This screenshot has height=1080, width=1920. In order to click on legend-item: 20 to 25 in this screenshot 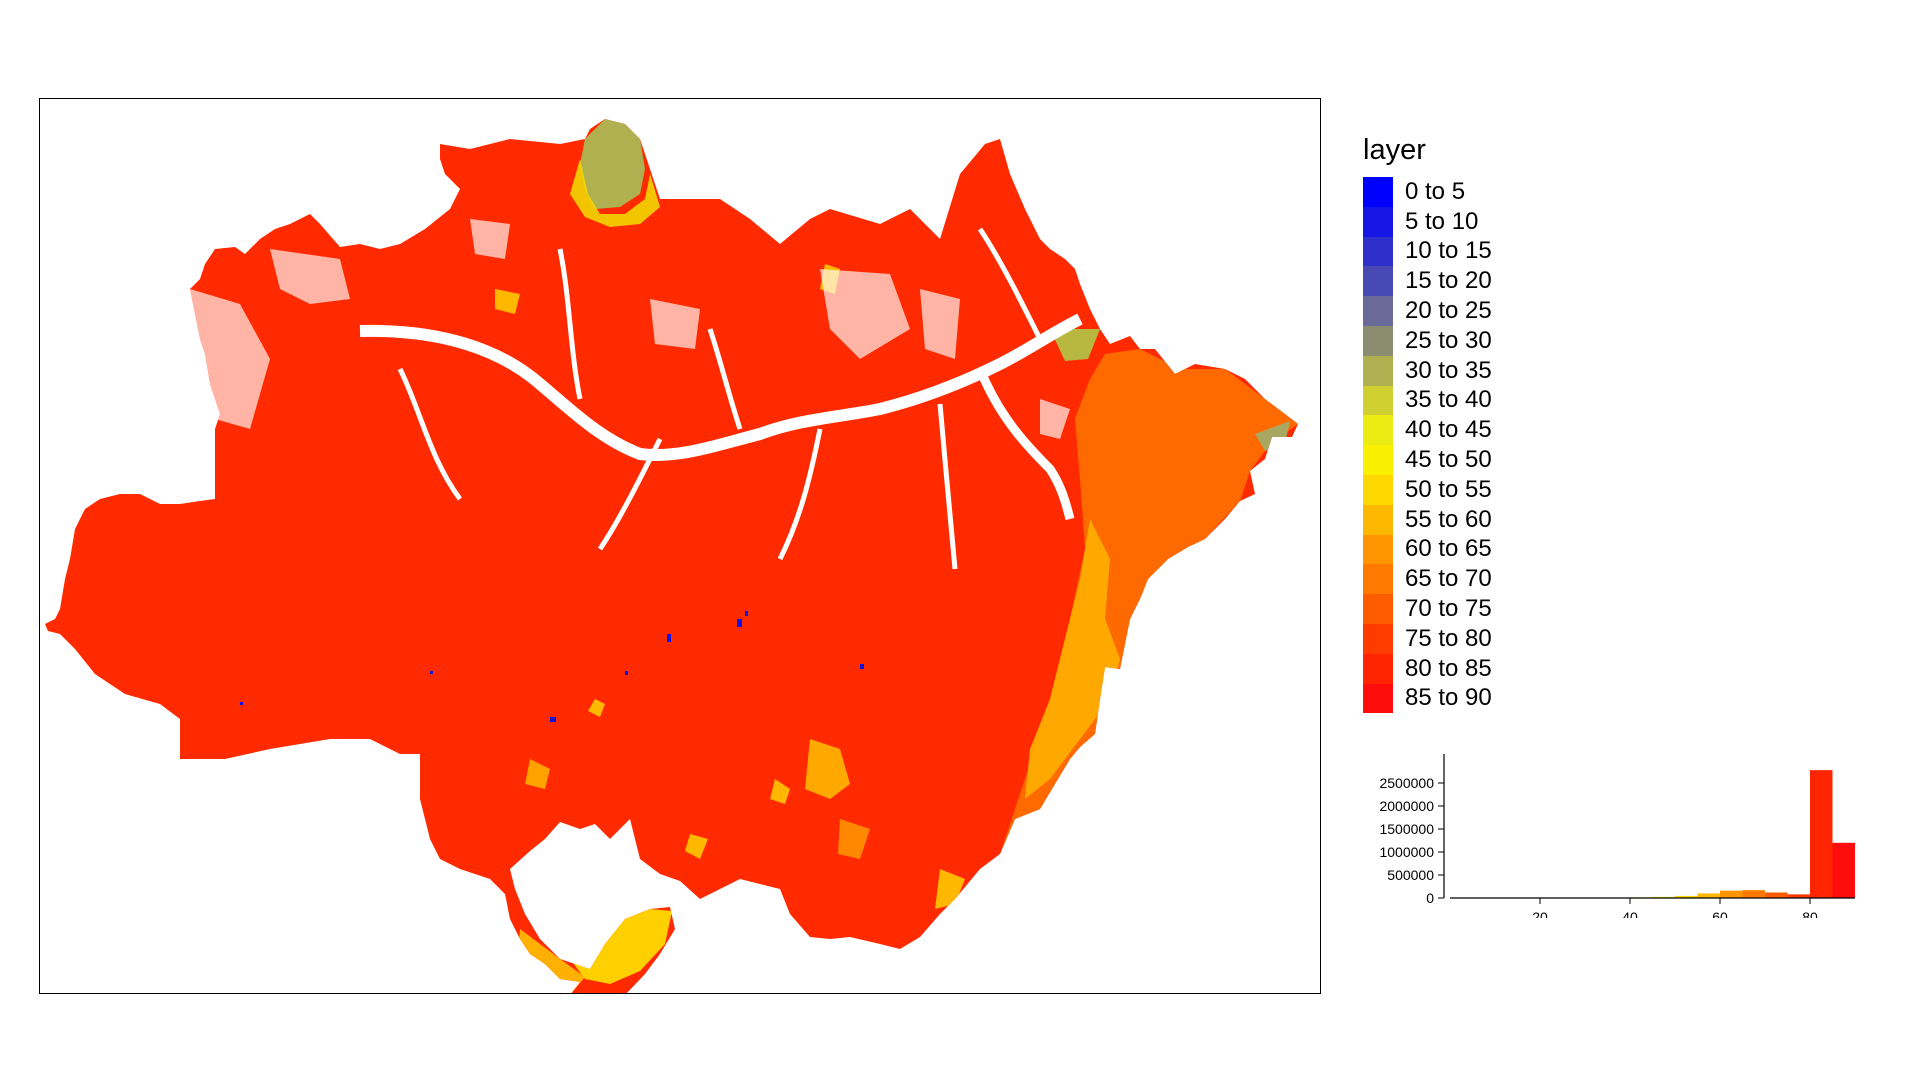, I will do `click(1513, 311)`.